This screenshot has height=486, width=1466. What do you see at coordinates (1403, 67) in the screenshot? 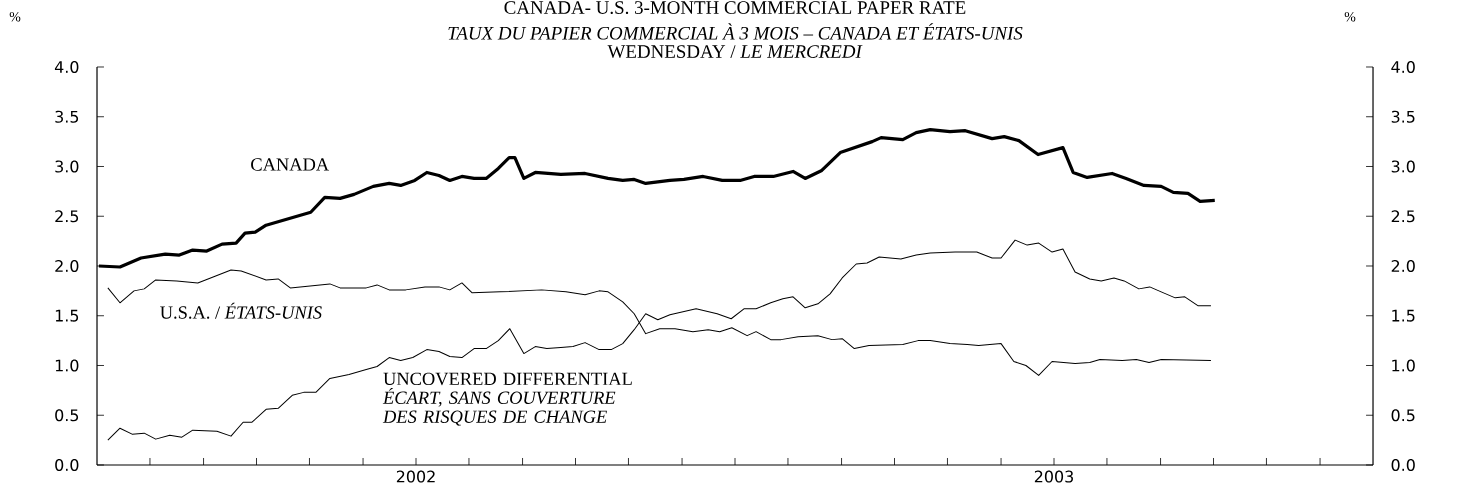
I see `y2-tick-label: 4.0` at bounding box center [1403, 67].